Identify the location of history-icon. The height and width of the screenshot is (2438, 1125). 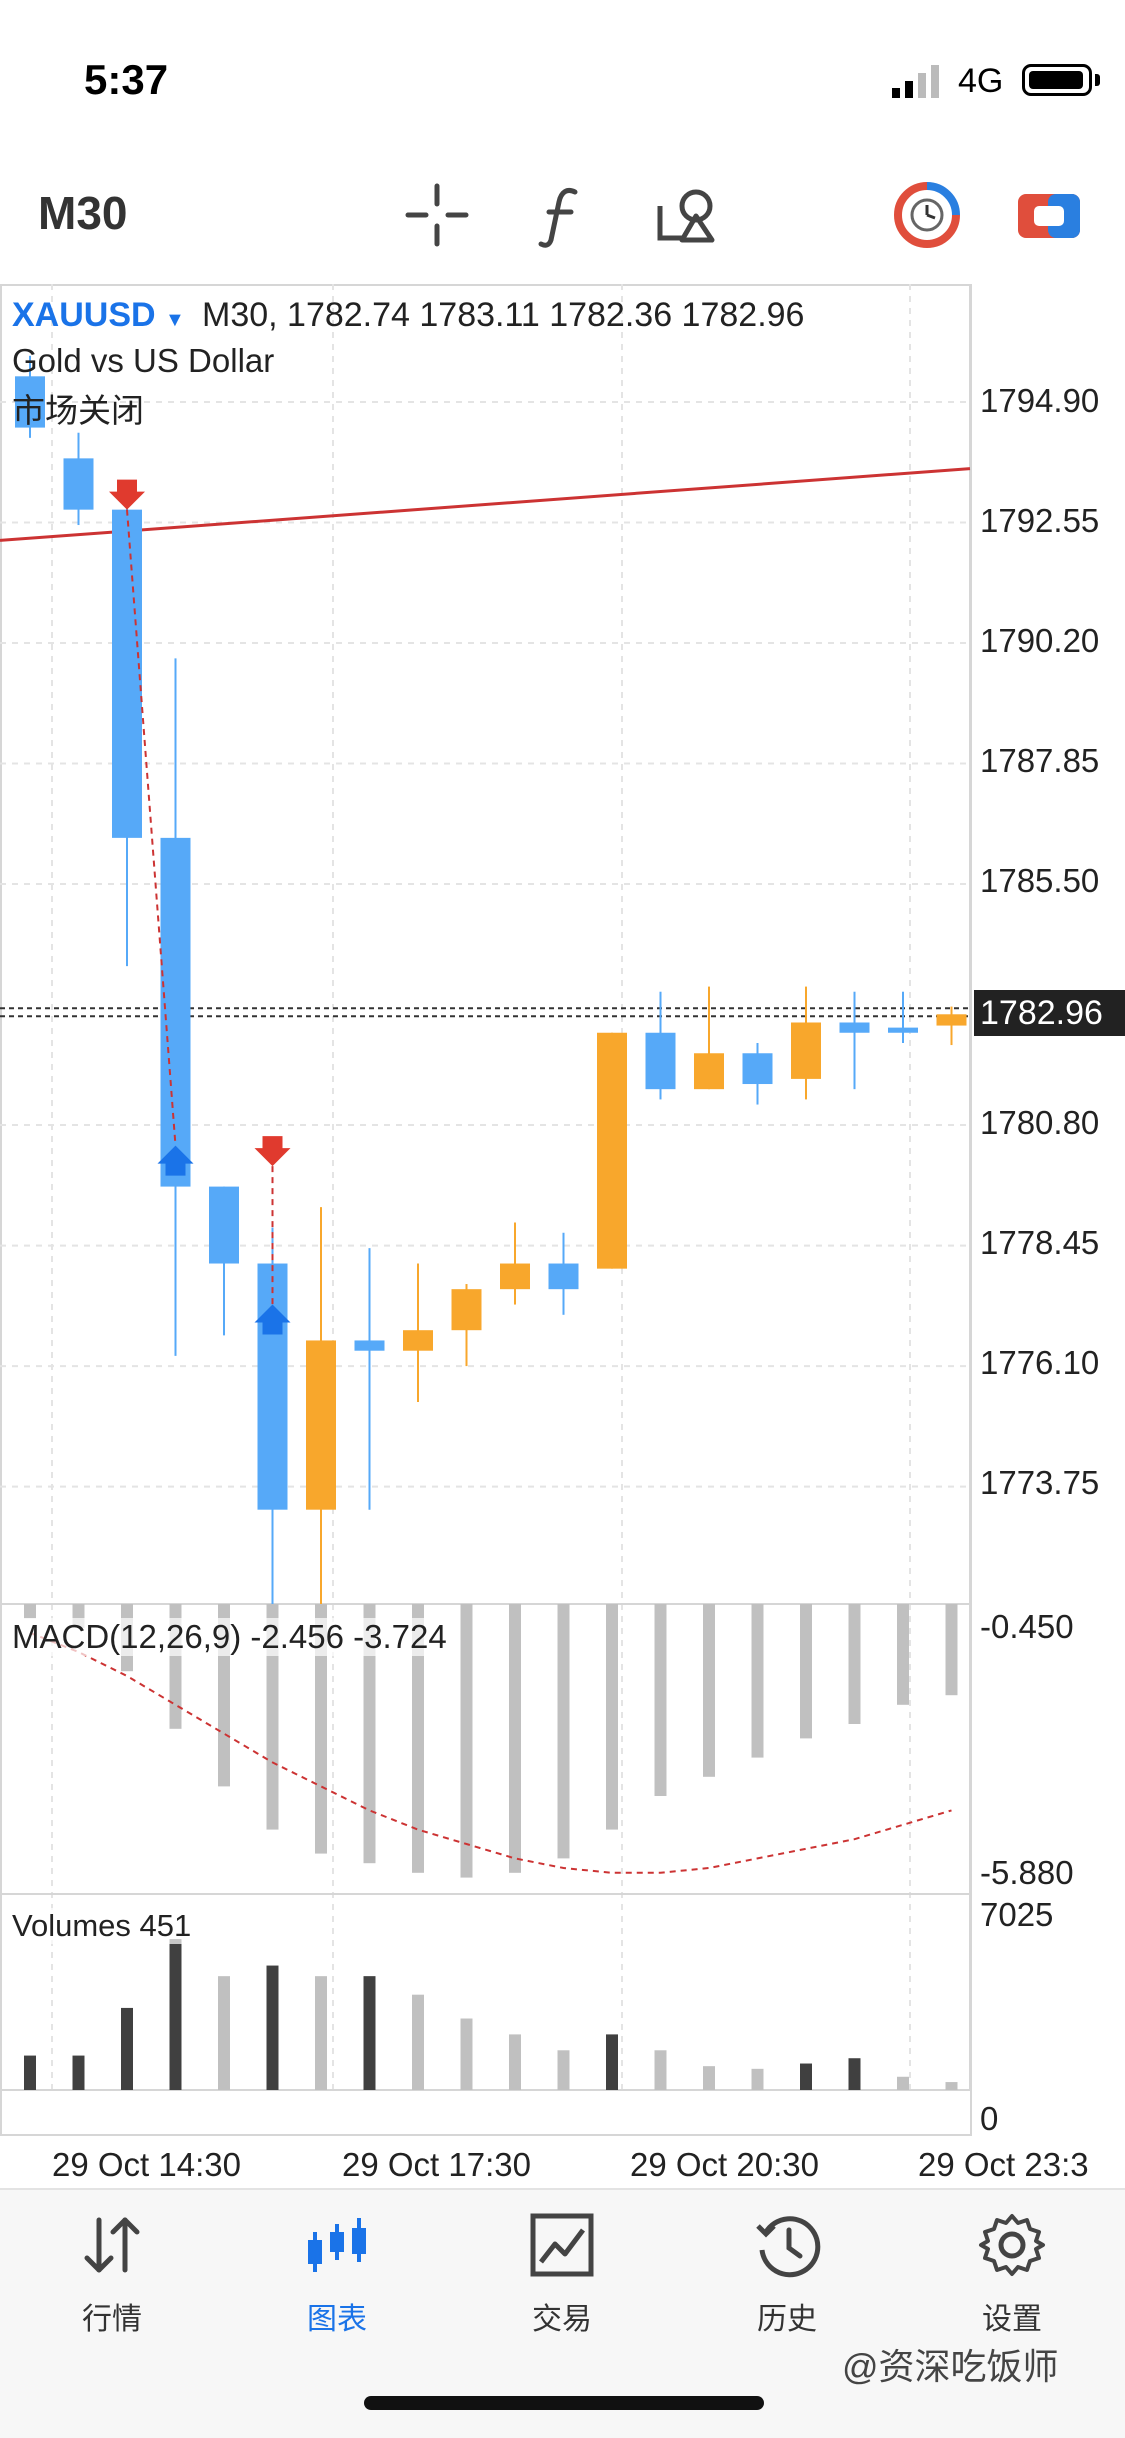
(788, 2247).